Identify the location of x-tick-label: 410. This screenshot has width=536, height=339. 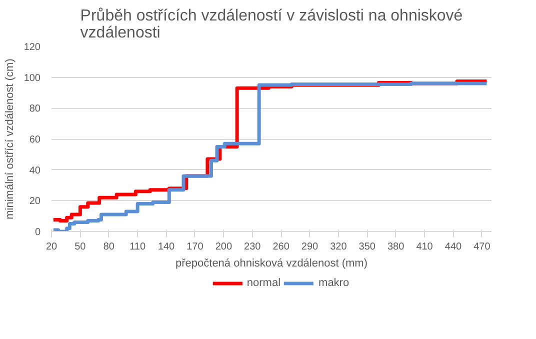
(425, 247).